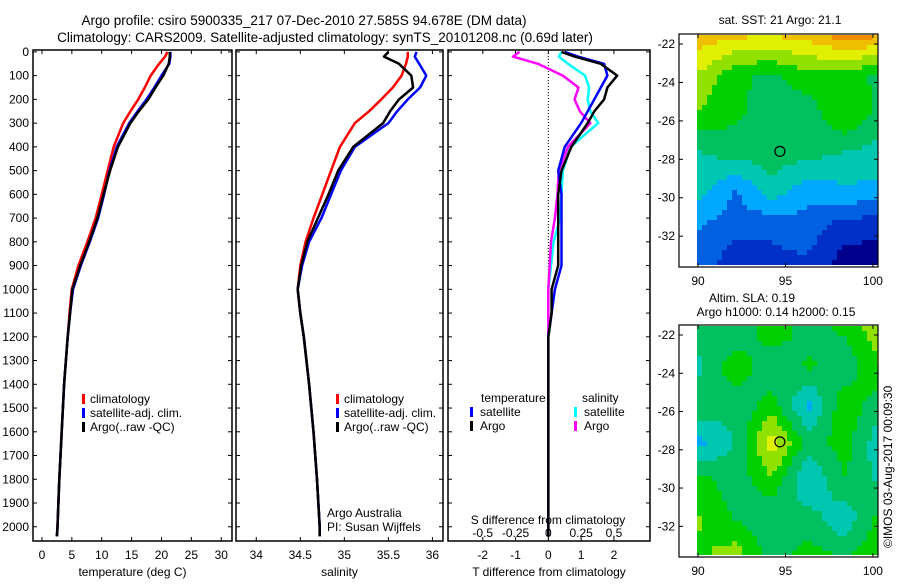 The width and height of the screenshot is (900, 585). Describe the element at coordinates (301, 555) in the screenshot. I see `x-tick-label: 34.5` at that location.